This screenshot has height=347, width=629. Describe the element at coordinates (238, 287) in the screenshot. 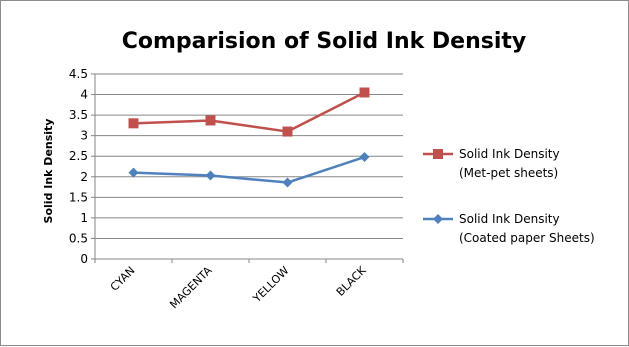

I see `x-tick-labels: CYAN MAGENTA YELLOW BLACK` at that location.